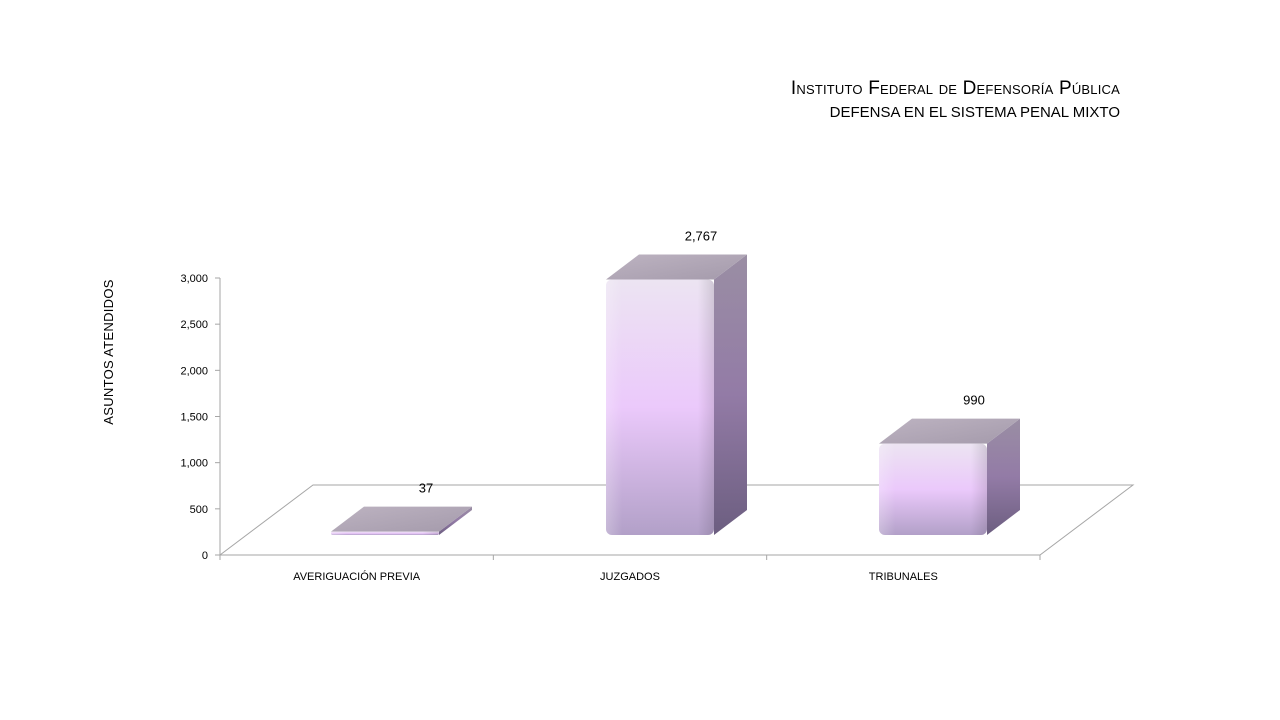  What do you see at coordinates (701, 236) in the screenshot?
I see `data-label: 2,767` at bounding box center [701, 236].